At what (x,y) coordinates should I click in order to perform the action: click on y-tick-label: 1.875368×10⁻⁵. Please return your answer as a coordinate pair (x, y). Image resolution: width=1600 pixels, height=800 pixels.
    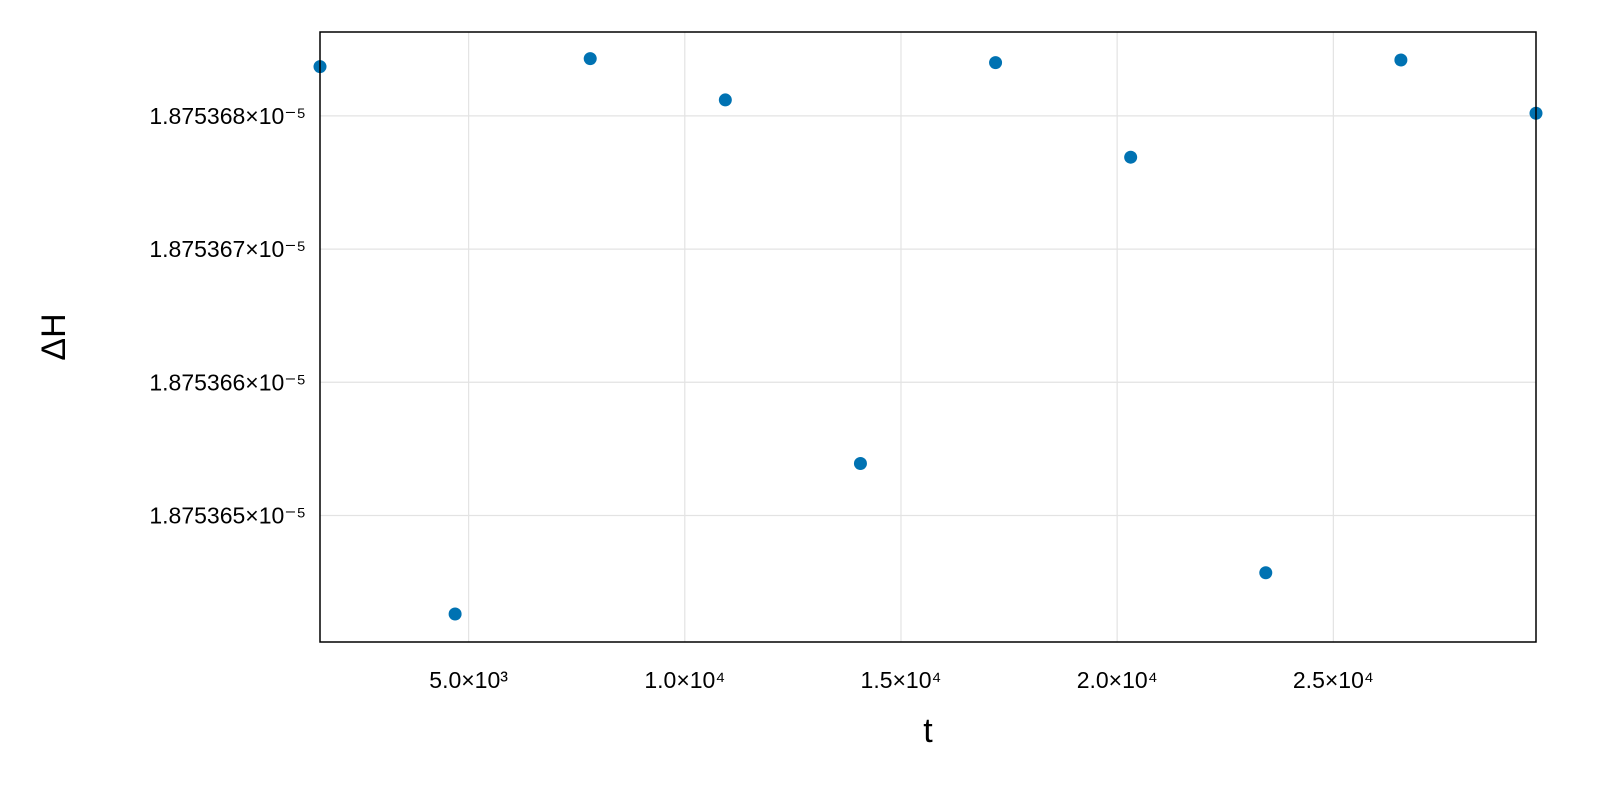
    Looking at the image, I should click on (227, 116).